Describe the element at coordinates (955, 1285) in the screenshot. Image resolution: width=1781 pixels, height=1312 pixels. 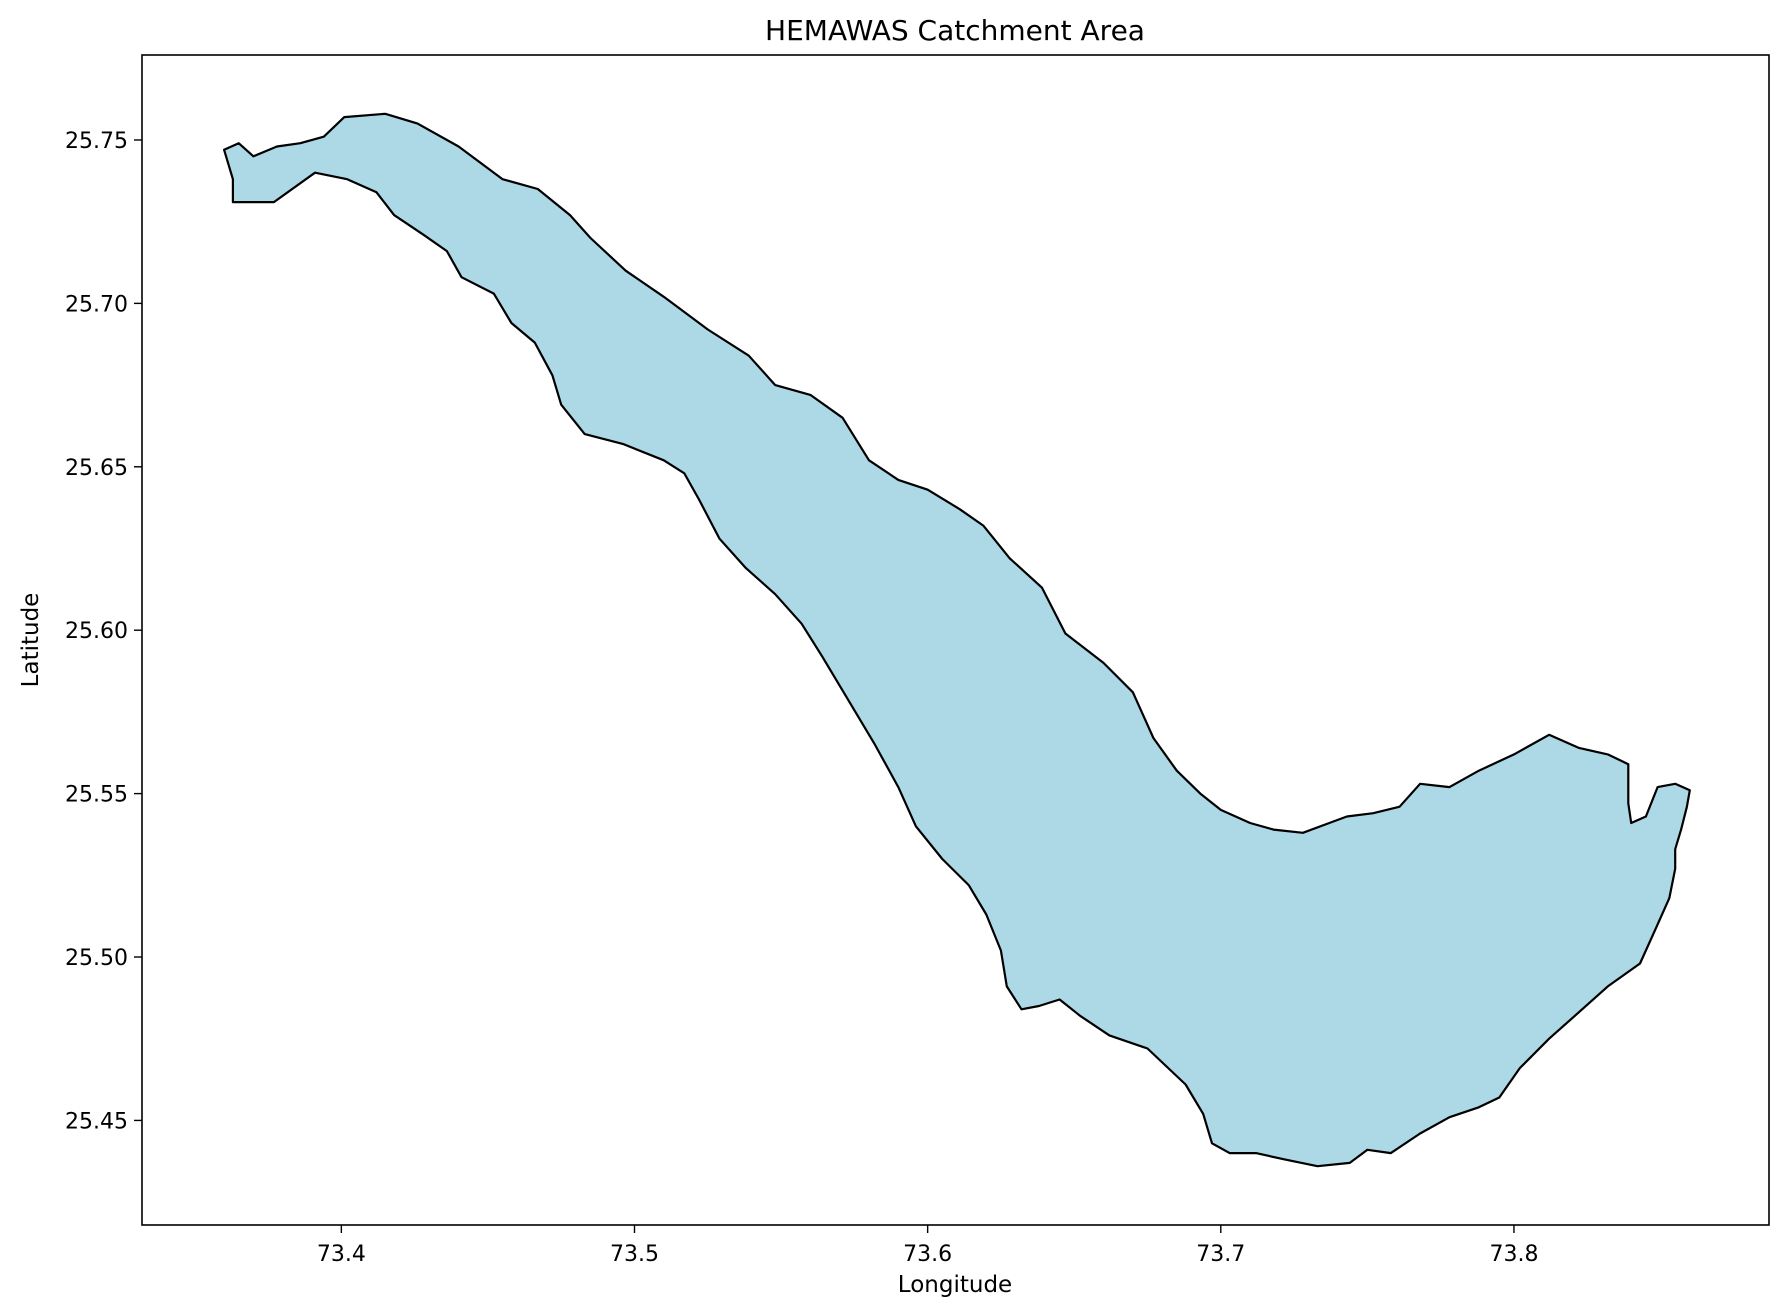
I see `x-axis-label: Longitude` at that location.